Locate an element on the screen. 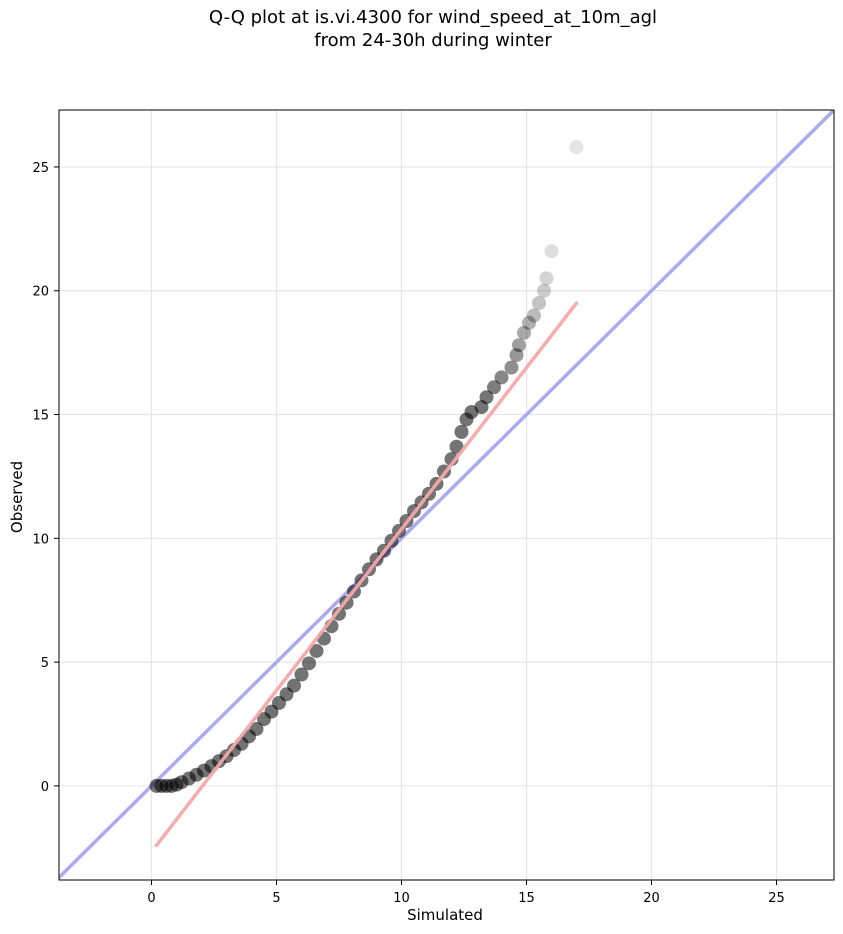 The height and width of the screenshot is (934, 843). y-tick-label: 15 is located at coordinates (40, 416).